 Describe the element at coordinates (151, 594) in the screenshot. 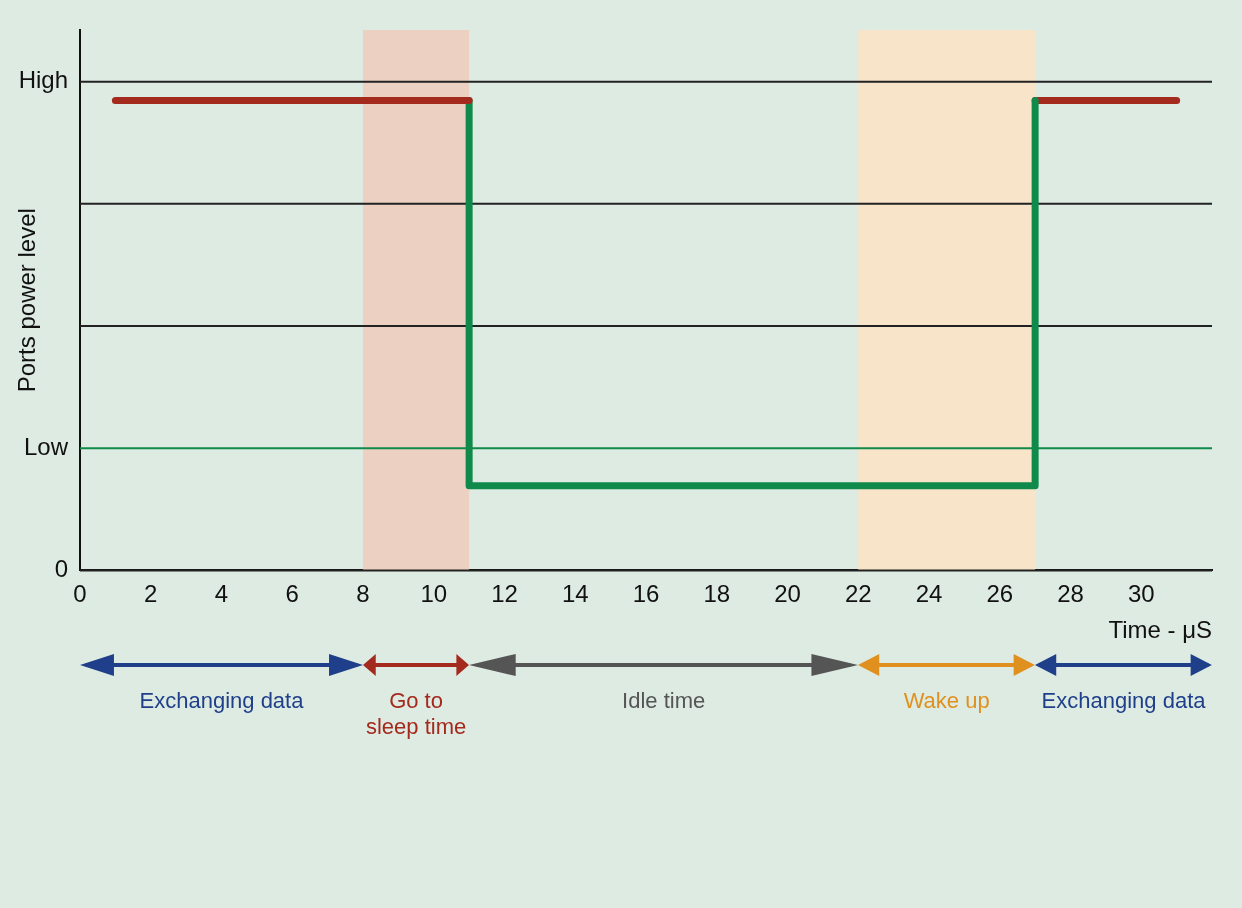

I see `x-tick-label: 2` at that location.